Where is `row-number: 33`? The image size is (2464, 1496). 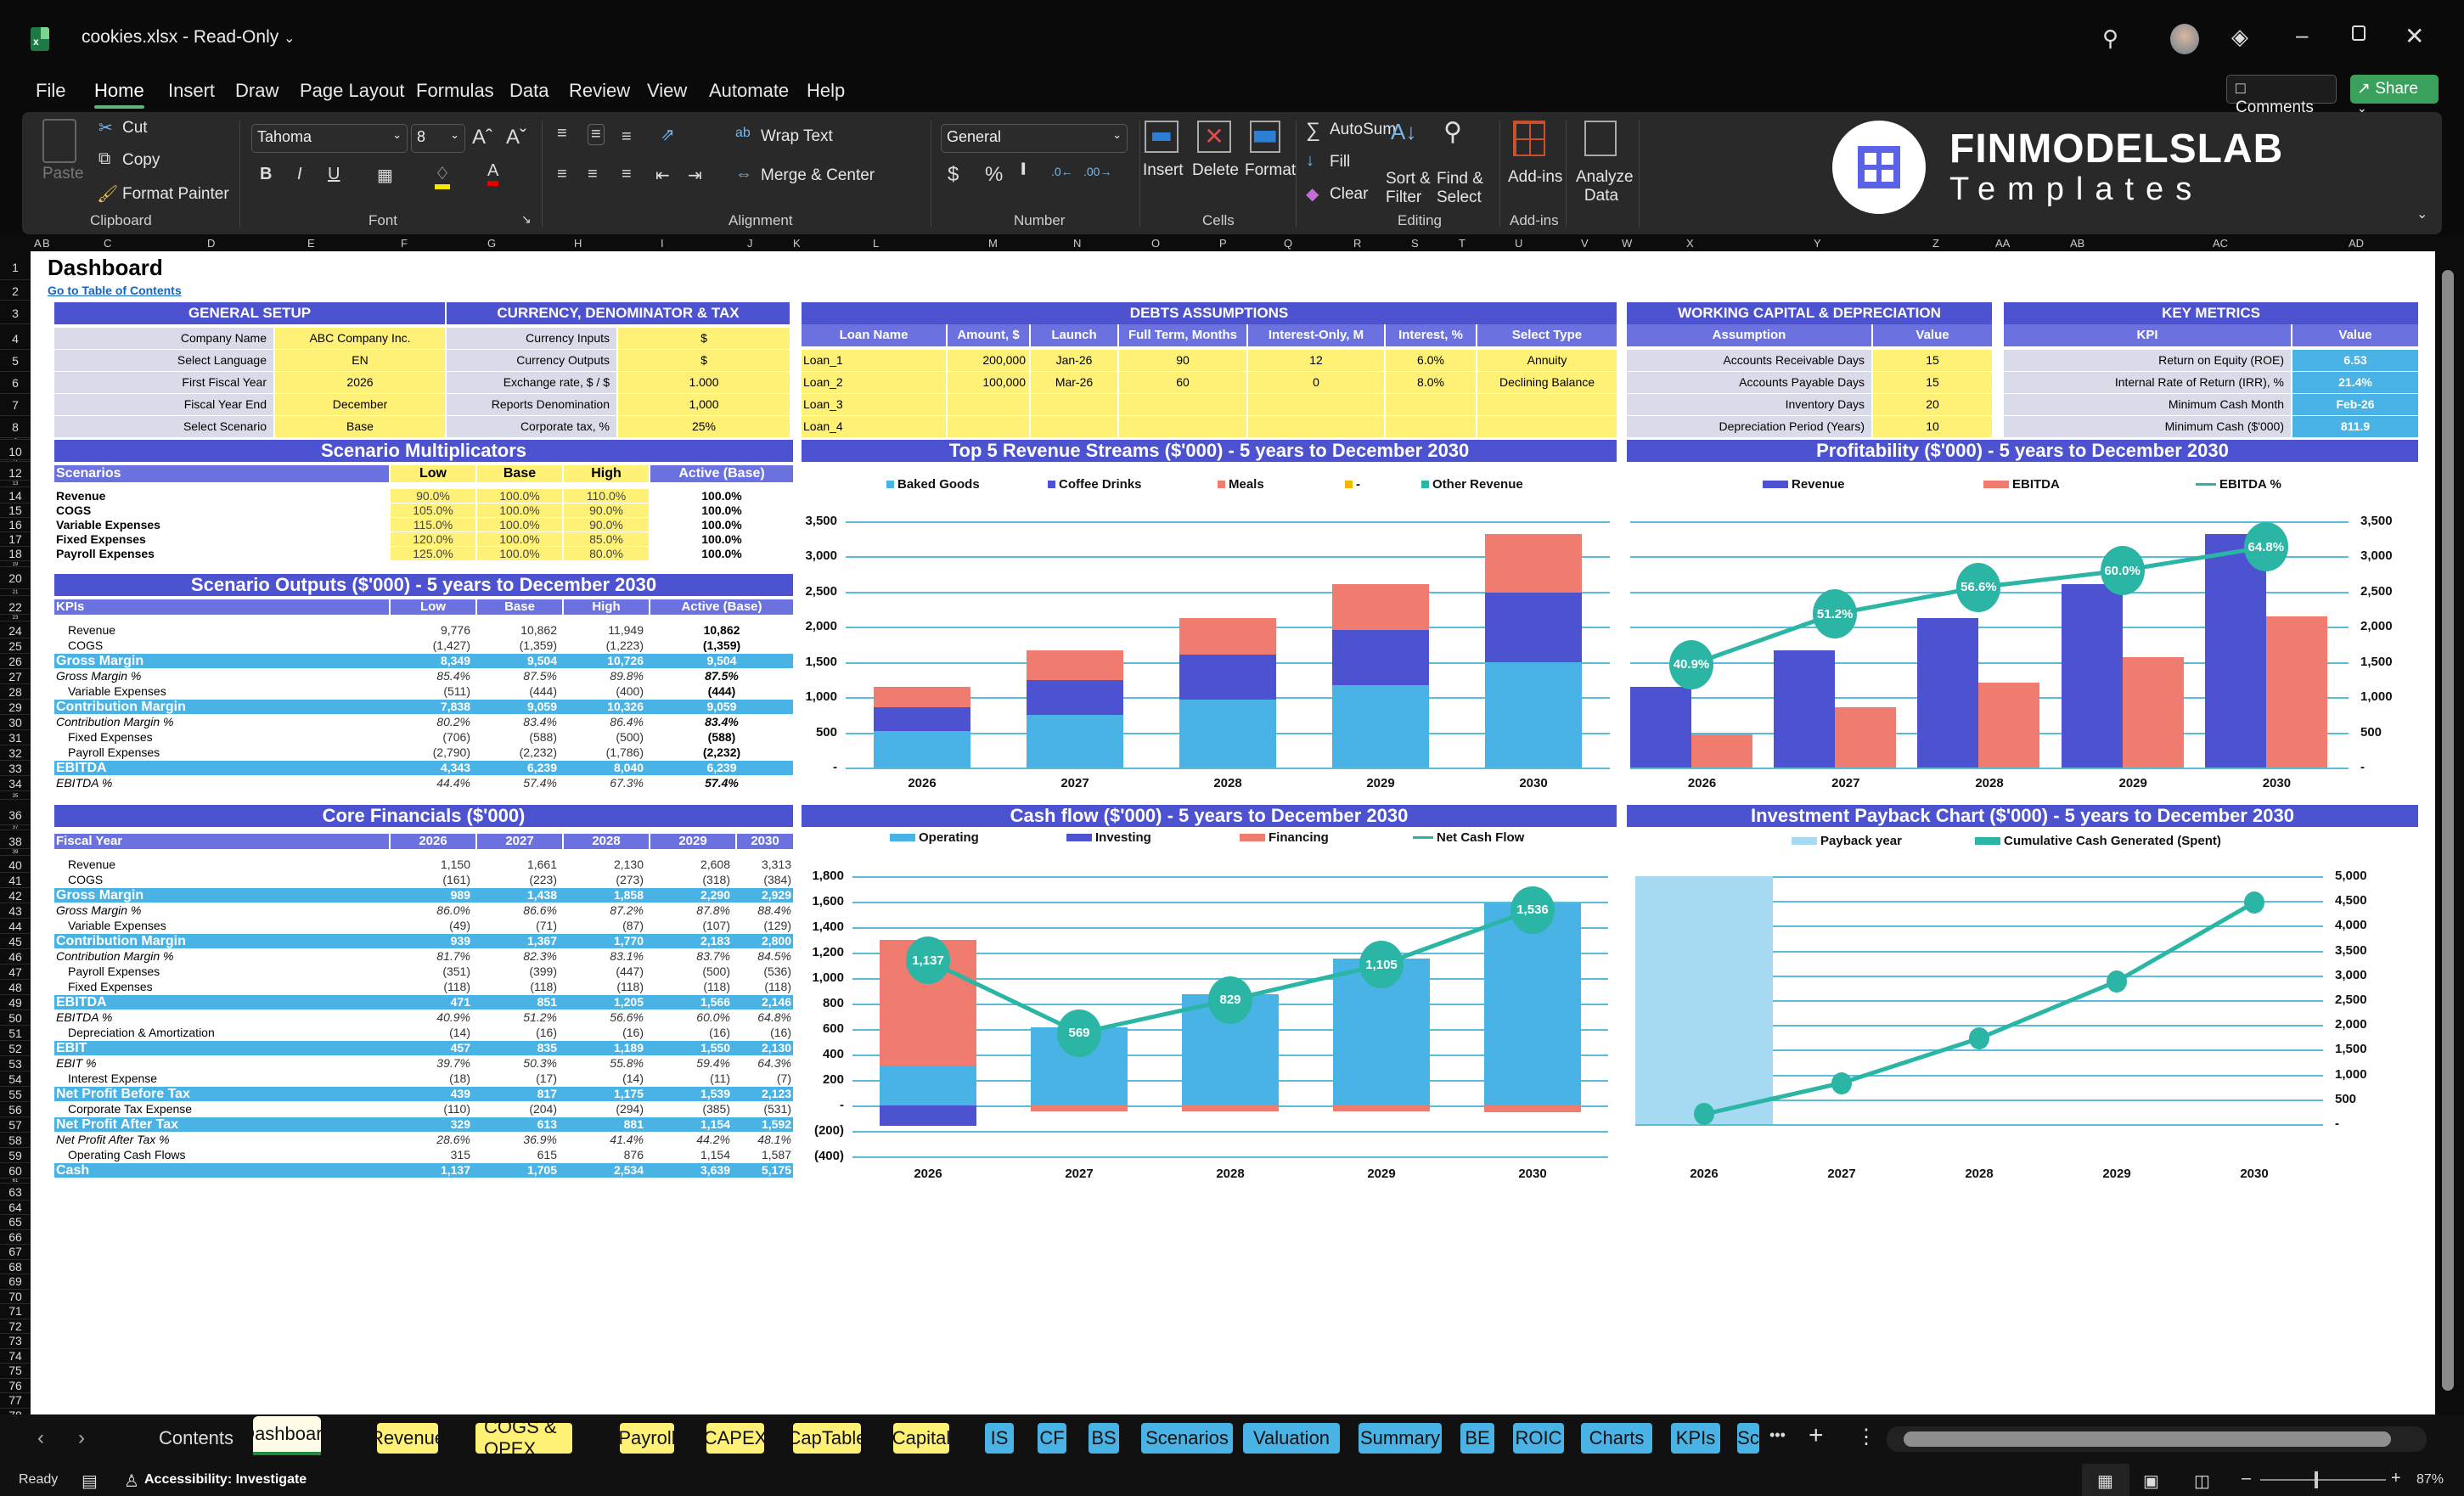 row-number: 33 is located at coordinates (15, 768).